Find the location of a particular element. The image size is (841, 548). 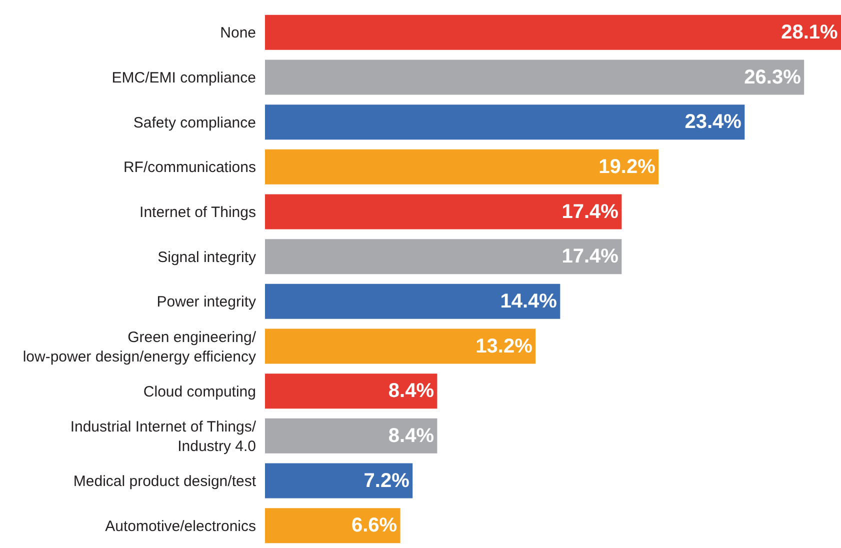

y-tick-label: Internet of Things is located at coordinates (198, 212).